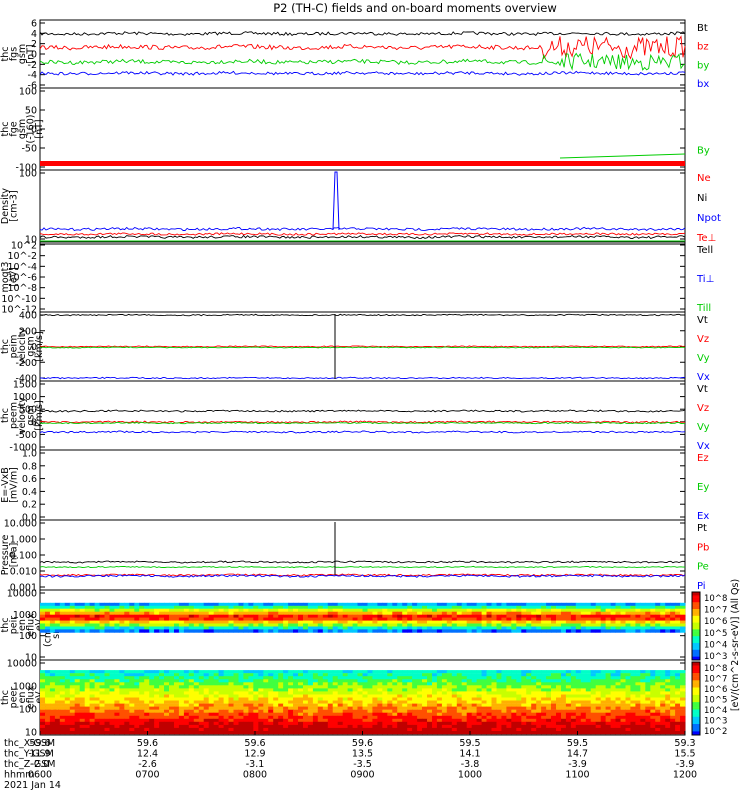  Describe the element at coordinates (147, 775) in the screenshot. I see `x-tick-label: 0700` at that location.